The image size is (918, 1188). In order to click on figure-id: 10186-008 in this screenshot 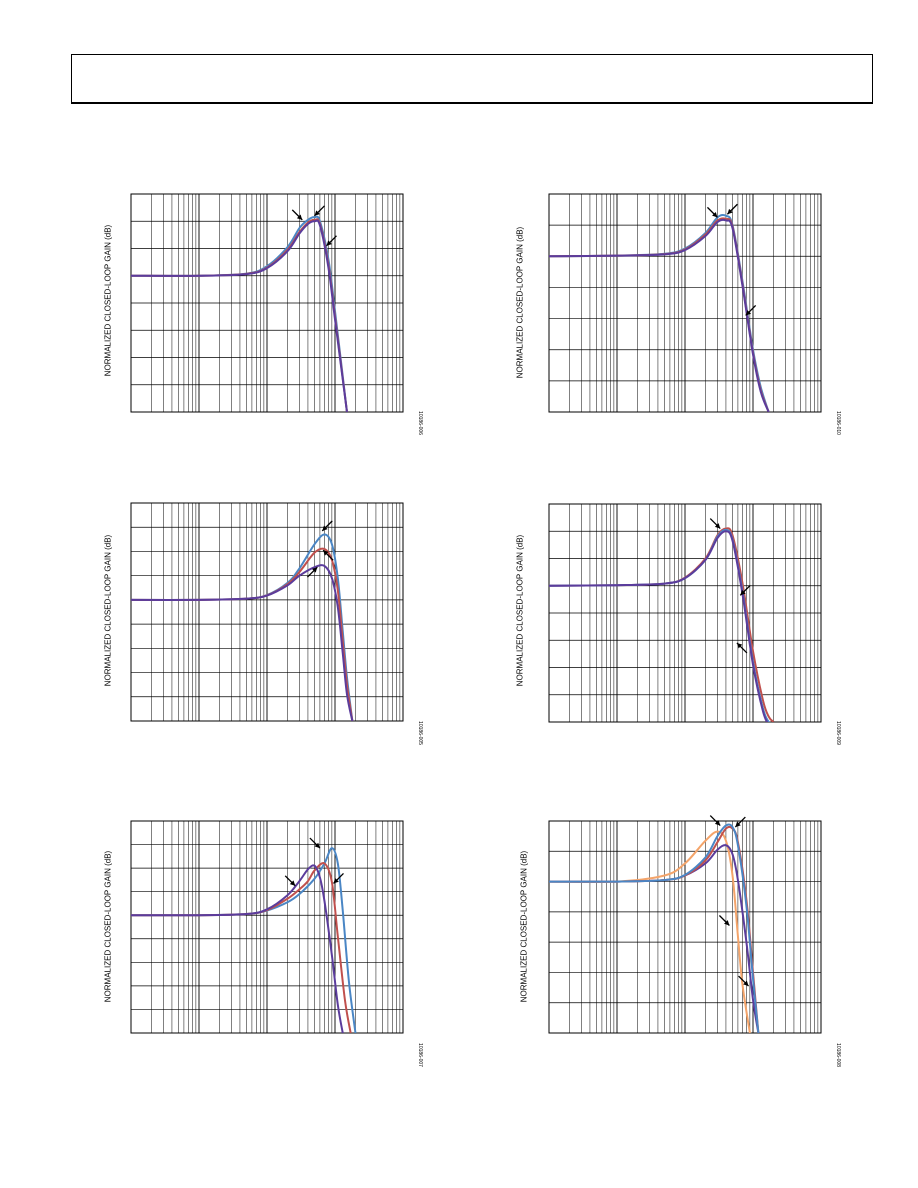, I will do `click(837, 1055)`.